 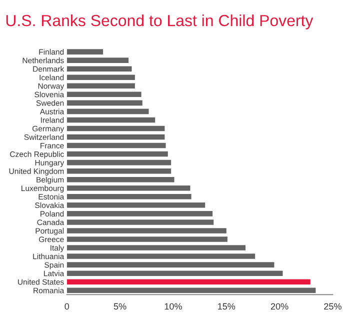 What do you see at coordinates (279, 306) in the screenshot?
I see `x-tick-label: 20%` at bounding box center [279, 306].